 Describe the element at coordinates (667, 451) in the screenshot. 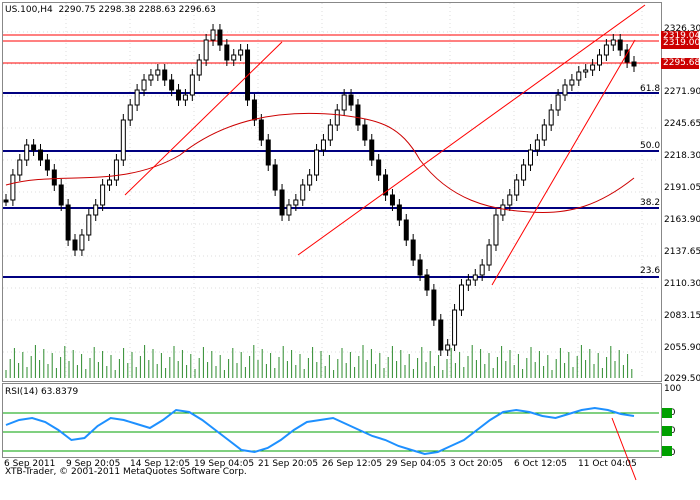

I see `rsi-level-30-marker` at that location.